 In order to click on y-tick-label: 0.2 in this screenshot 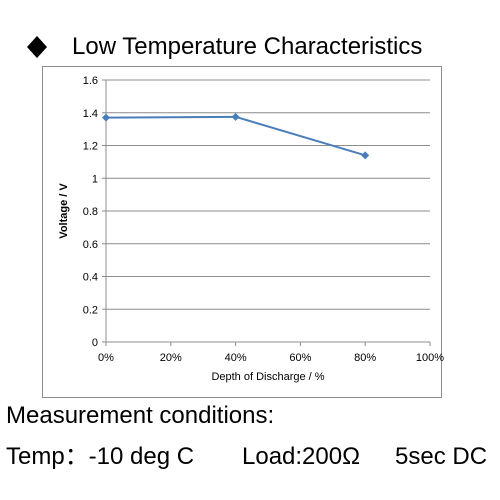, I will do `click(90, 310)`.